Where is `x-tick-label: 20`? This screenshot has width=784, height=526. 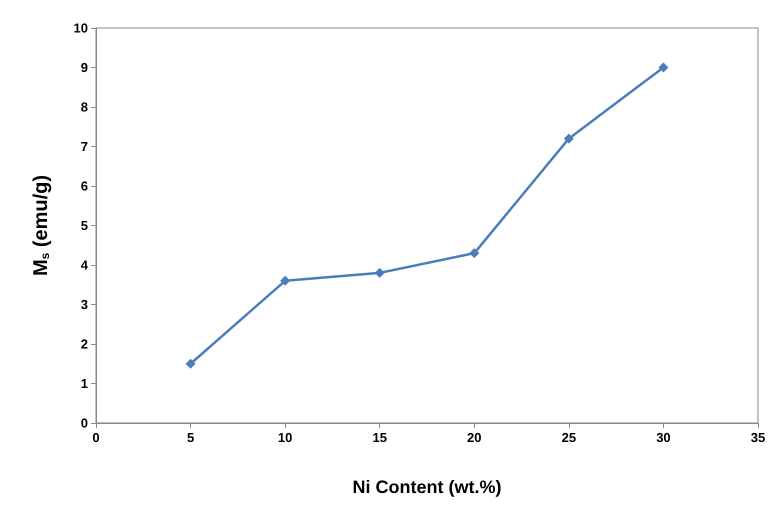 x-tick-label: 20 is located at coordinates (474, 437).